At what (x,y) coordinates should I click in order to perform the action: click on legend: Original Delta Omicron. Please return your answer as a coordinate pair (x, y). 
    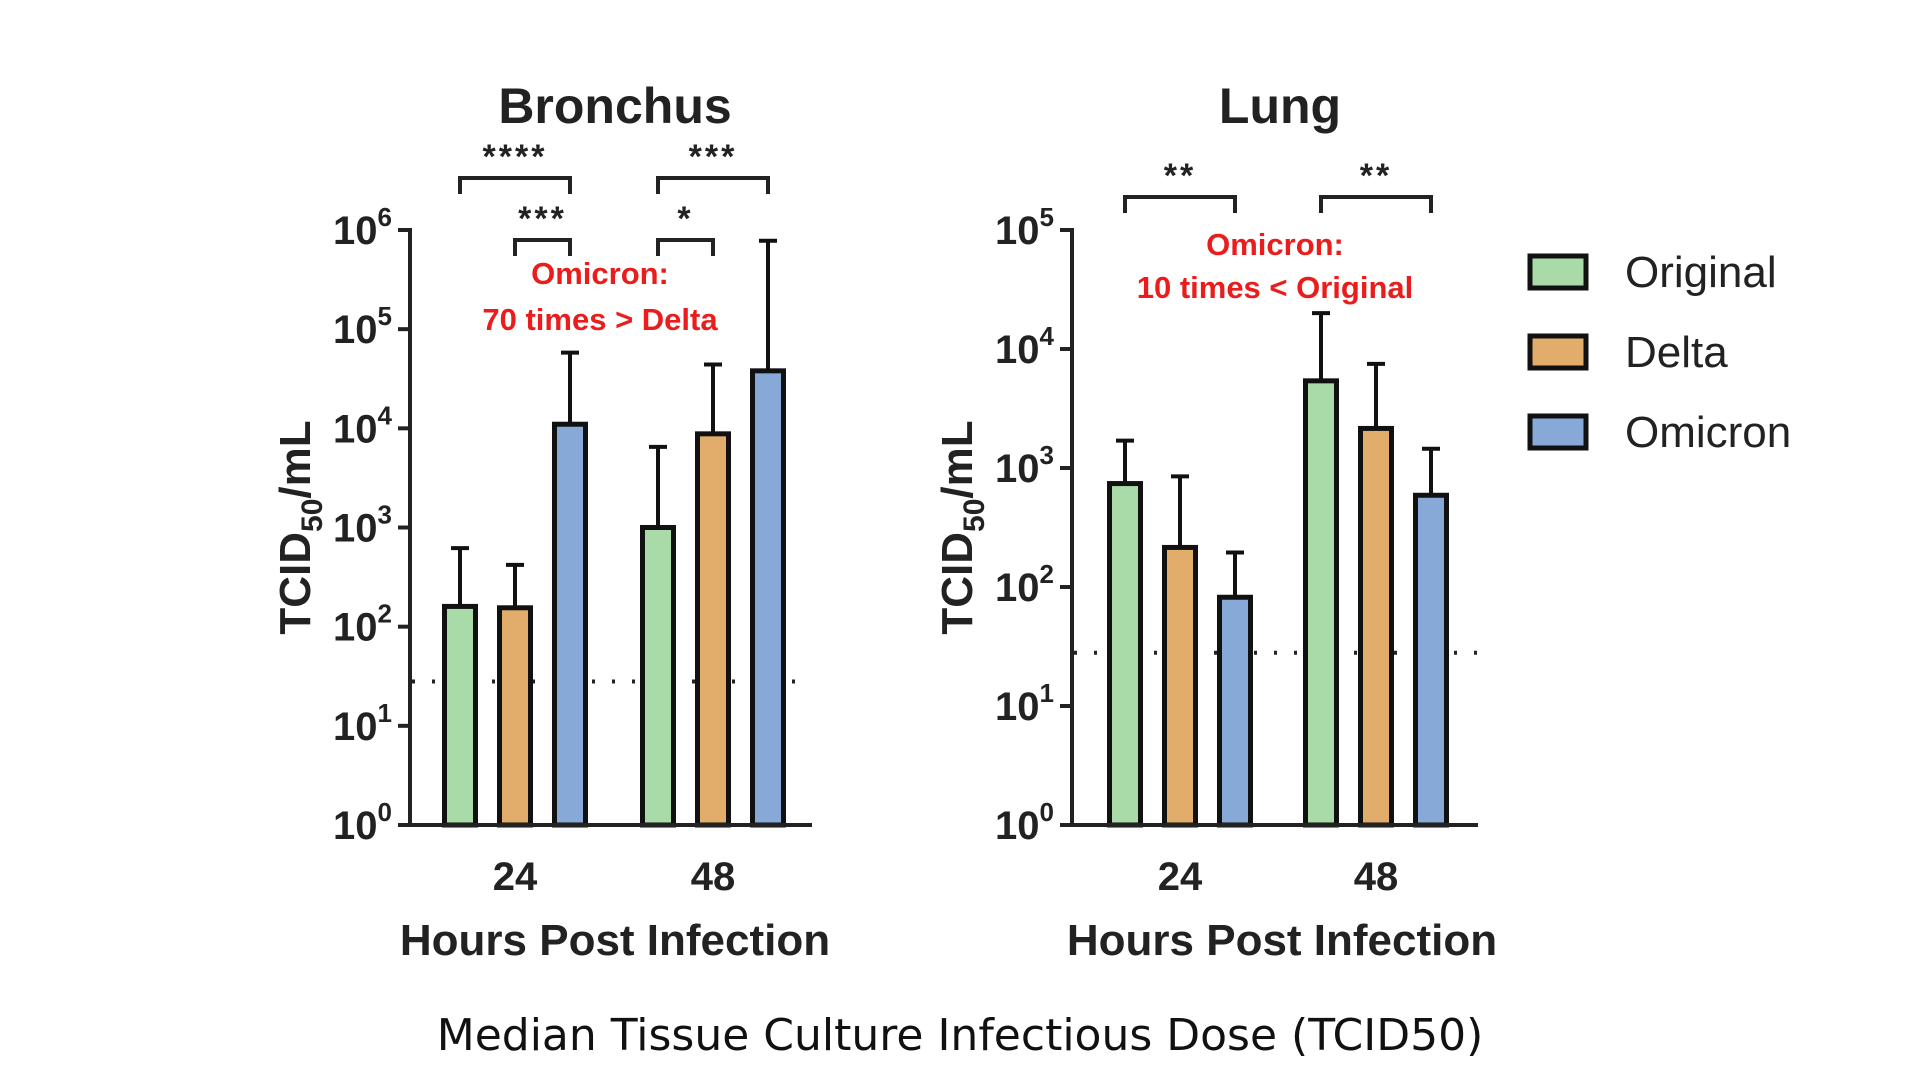
    Looking at the image, I should click on (1659, 352).